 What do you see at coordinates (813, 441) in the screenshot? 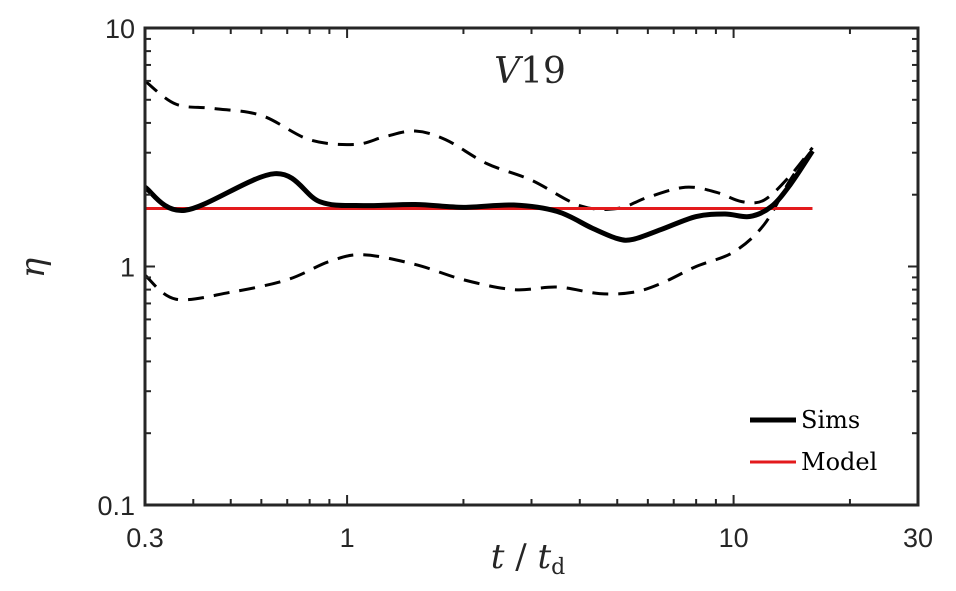
I see `legend: Sims Model` at bounding box center [813, 441].